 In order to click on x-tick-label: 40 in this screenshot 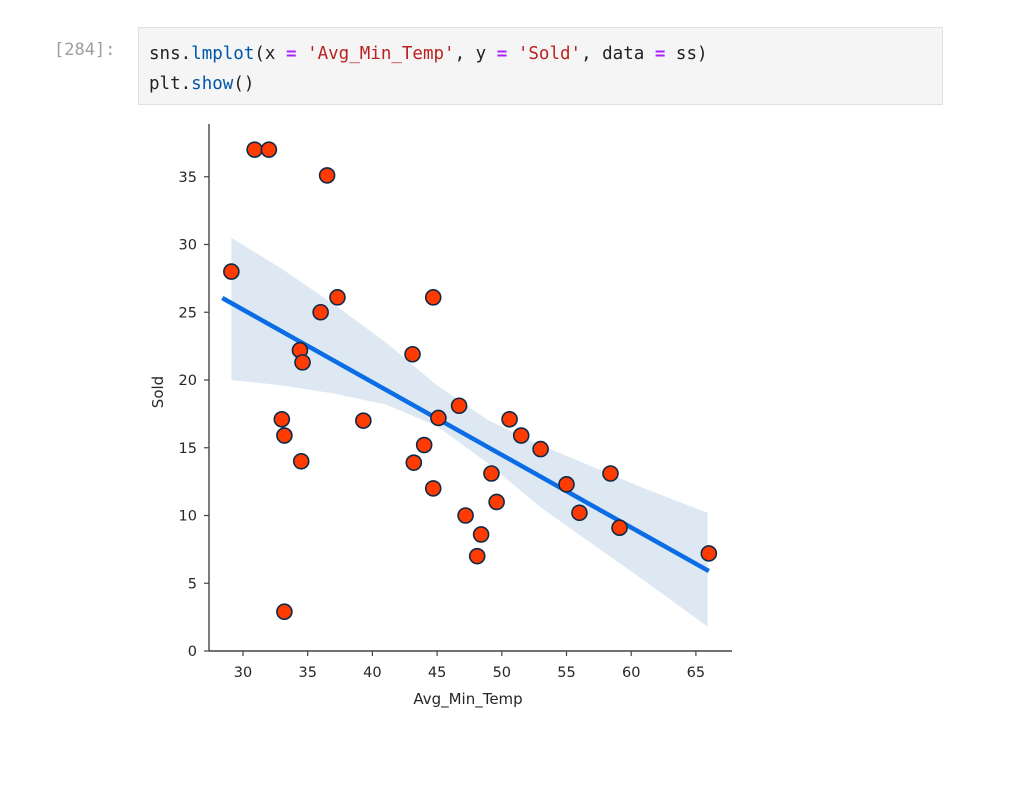, I will do `click(372, 673)`.